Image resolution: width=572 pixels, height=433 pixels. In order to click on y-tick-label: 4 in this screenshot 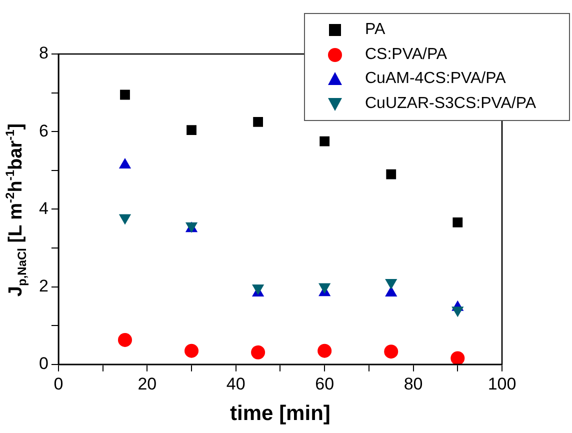, I will do `click(43, 208)`.